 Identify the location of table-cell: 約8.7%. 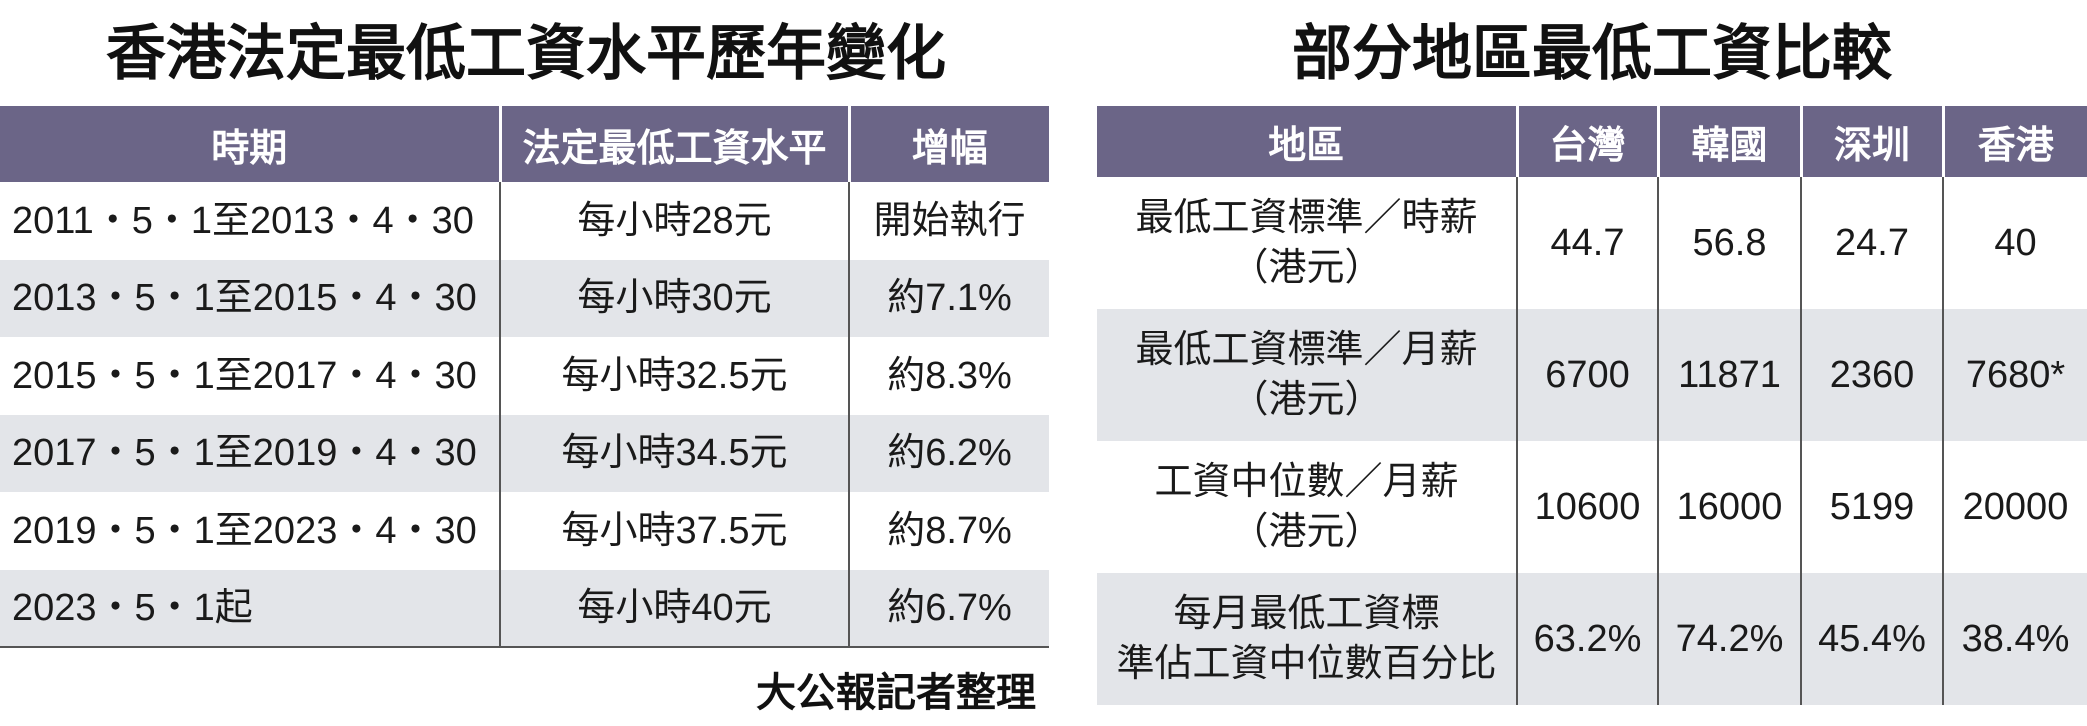
(948, 531).